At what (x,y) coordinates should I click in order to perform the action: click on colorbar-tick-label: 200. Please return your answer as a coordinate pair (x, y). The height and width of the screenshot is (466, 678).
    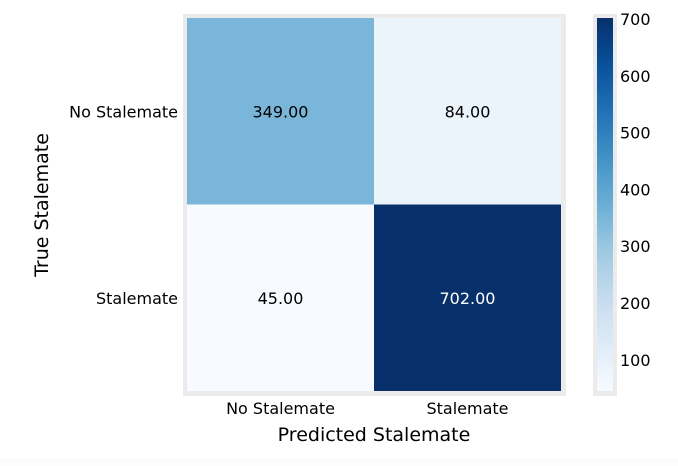
    Looking at the image, I should click on (635, 303).